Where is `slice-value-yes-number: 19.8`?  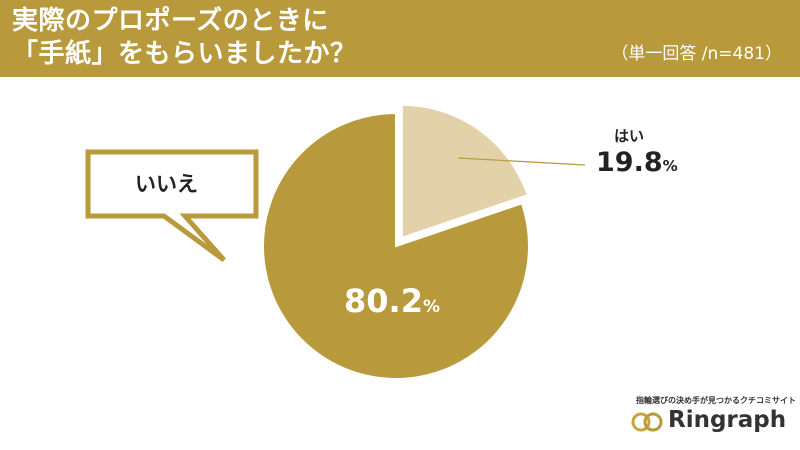 slice-value-yes-number: 19.8 is located at coordinates (629, 162).